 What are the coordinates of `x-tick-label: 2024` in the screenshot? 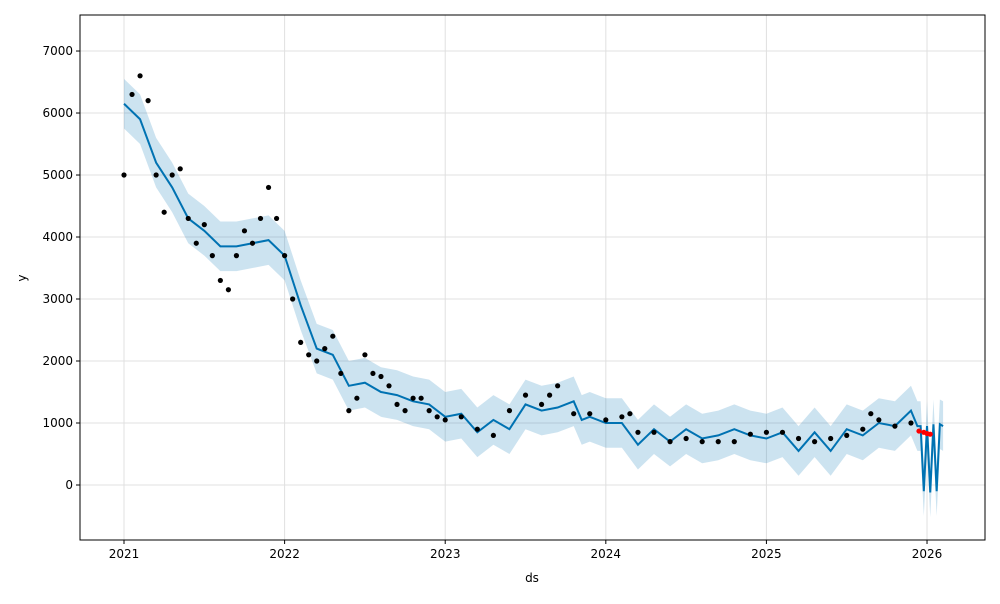 It's located at (606, 554).